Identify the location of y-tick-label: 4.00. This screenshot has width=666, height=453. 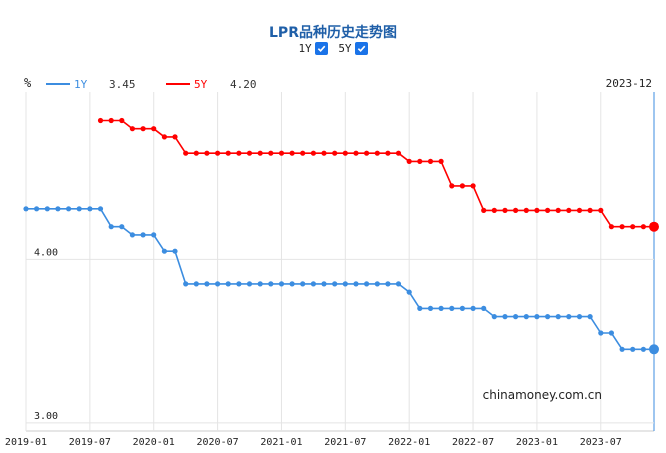
(46, 252).